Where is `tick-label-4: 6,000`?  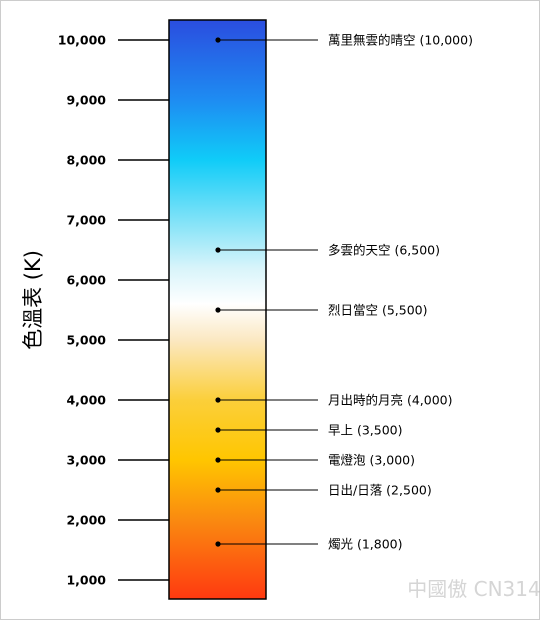
tick-label-4: 6,000 is located at coordinates (86, 280).